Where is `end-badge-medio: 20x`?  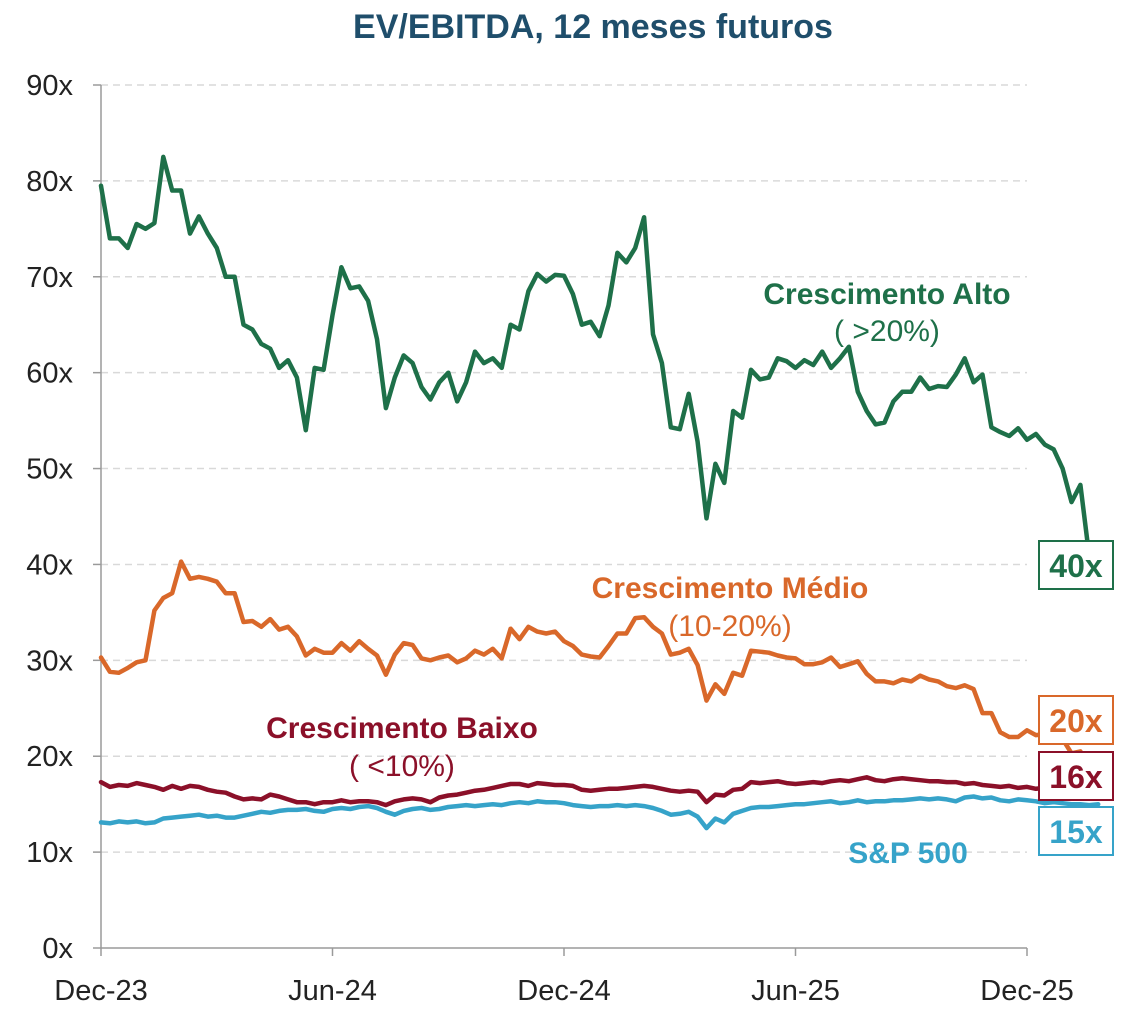
end-badge-medio: 20x is located at coordinates (1076, 720).